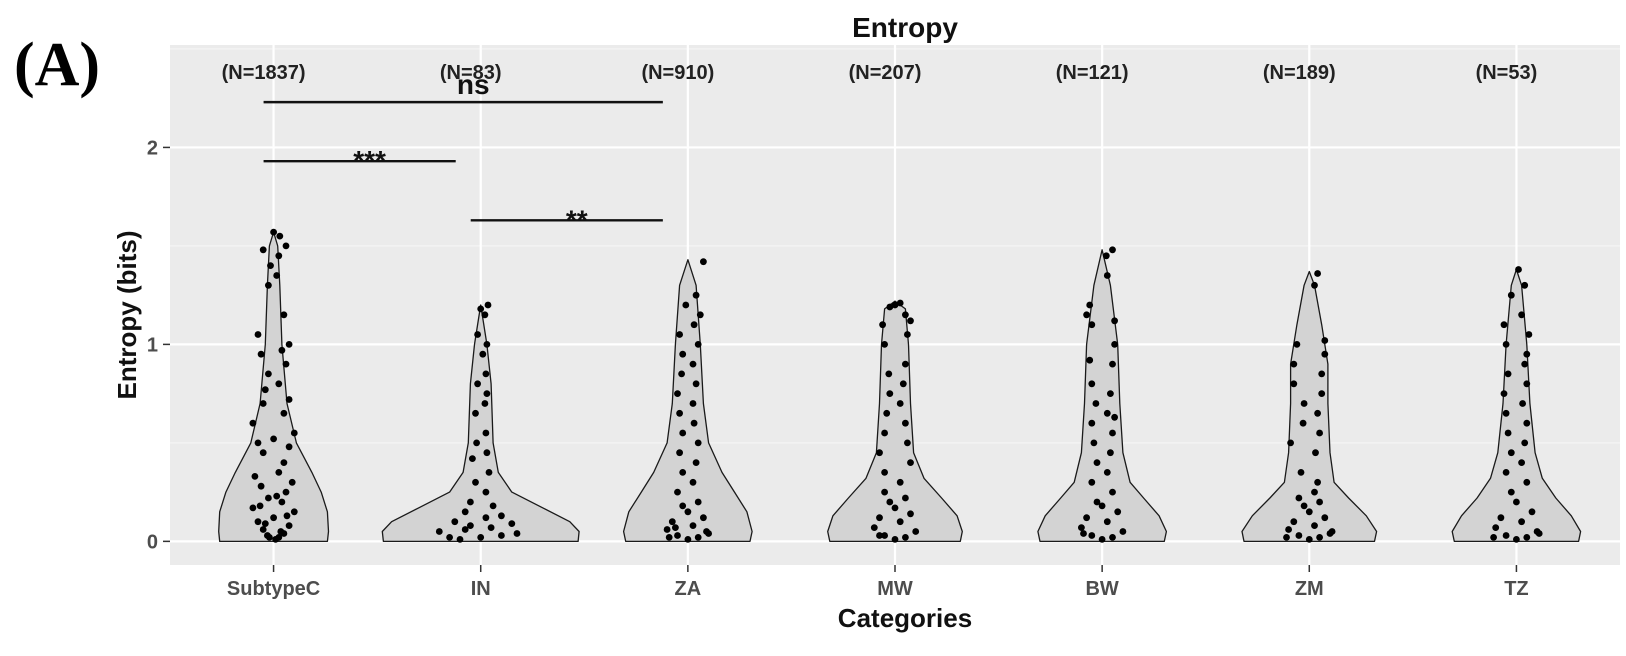  What do you see at coordinates (905, 27) in the screenshot?
I see `chart-title: Entropy` at bounding box center [905, 27].